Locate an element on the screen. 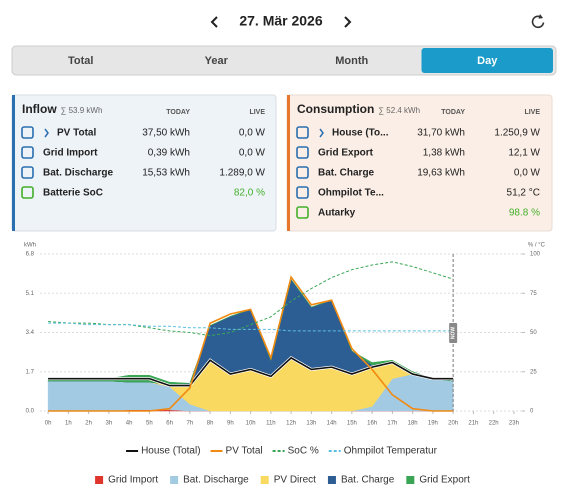 The width and height of the screenshot is (563, 500). y-tick-label: 6.8 is located at coordinates (30, 255).